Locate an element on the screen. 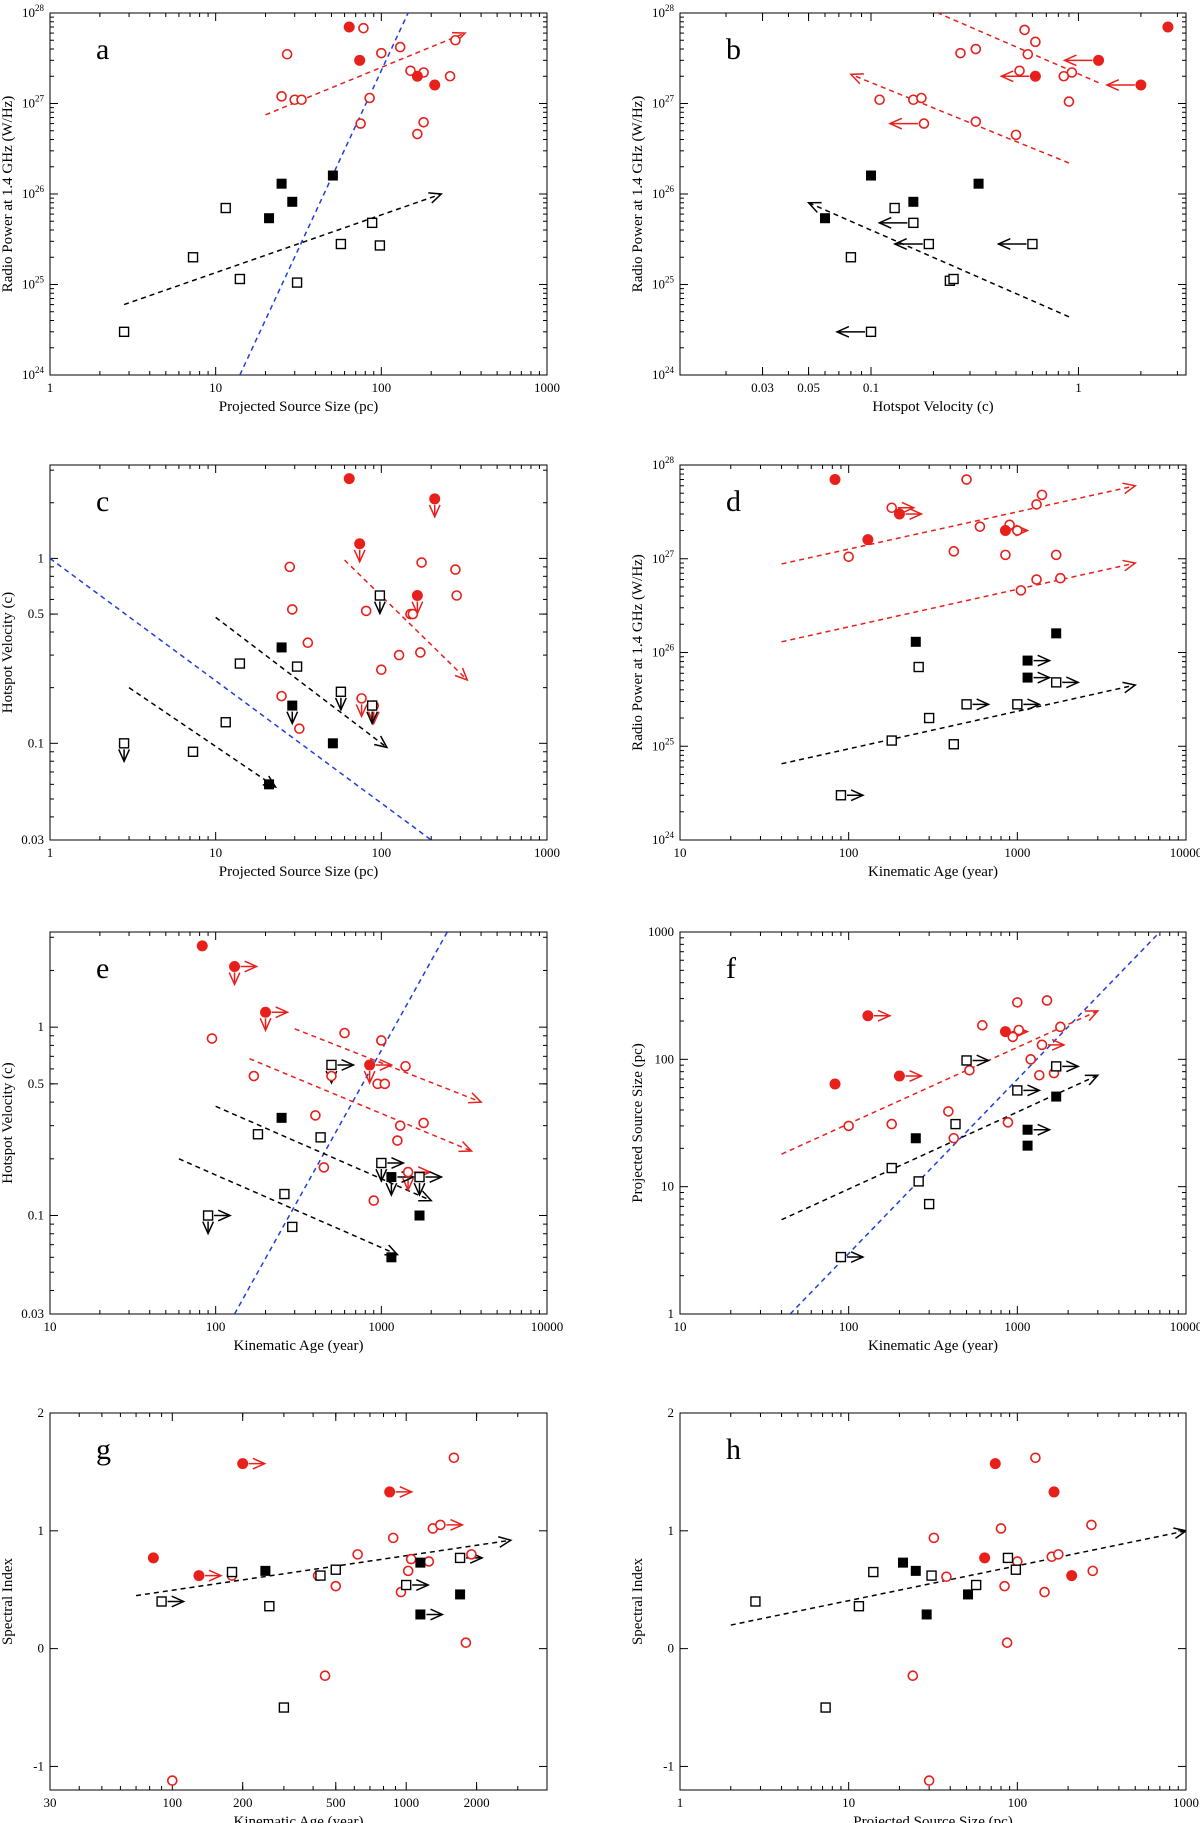 The width and height of the screenshot is (1200, 1823). x-tick-label: 1 is located at coordinates (1078, 387).